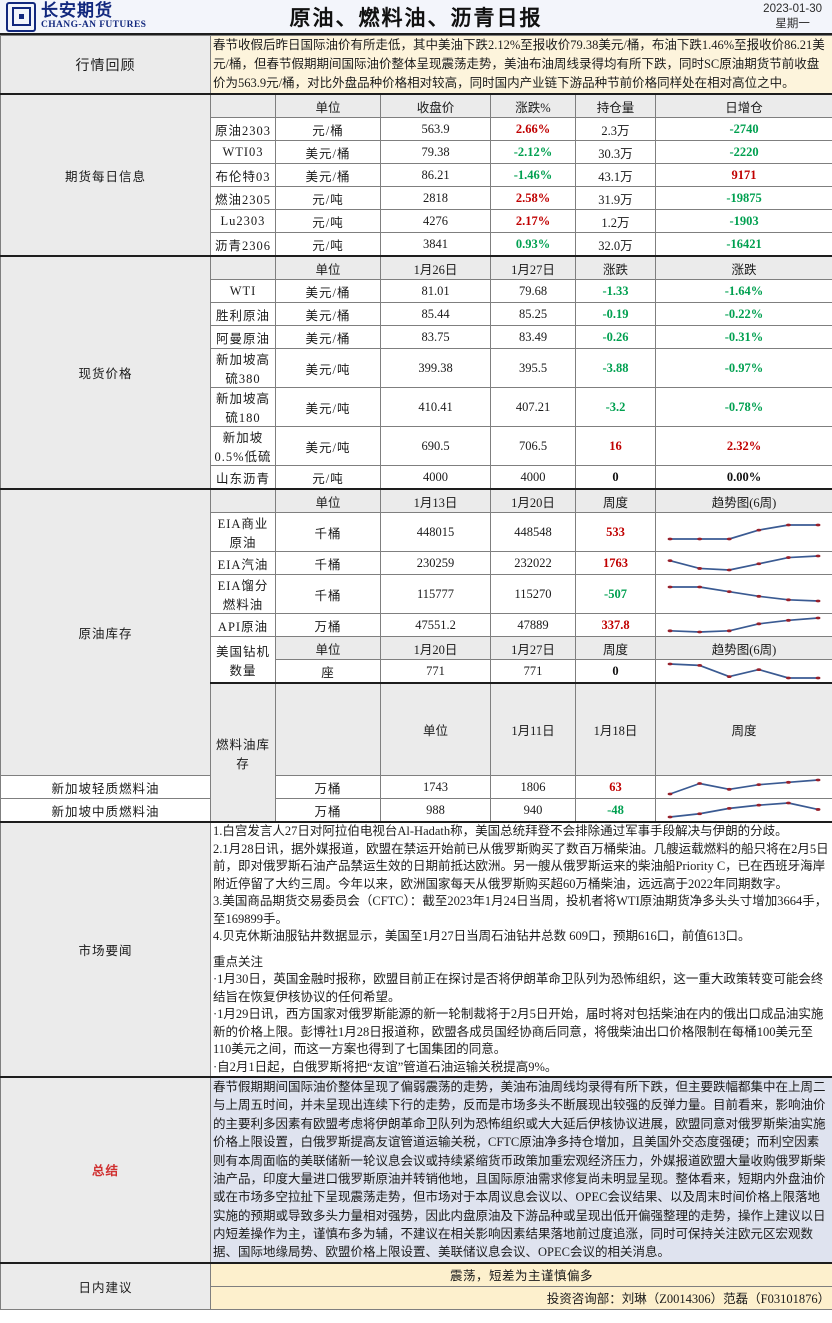 The height and width of the screenshot is (1323, 832). What do you see at coordinates (243, 563) in the screenshot?
I see `row-name: EIA汽油` at bounding box center [243, 563].